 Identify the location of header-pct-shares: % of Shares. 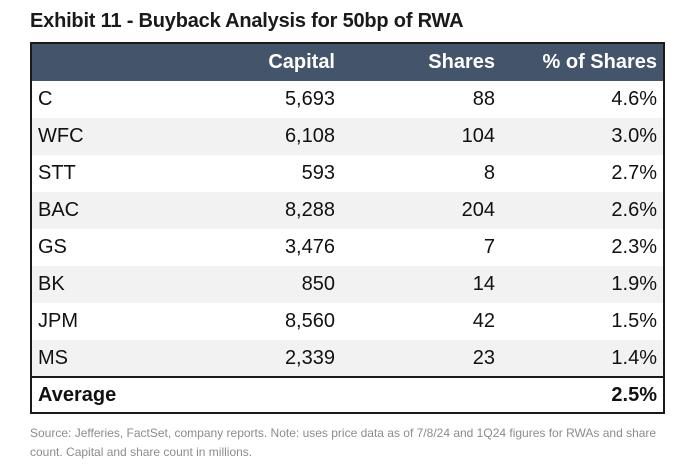
(582, 62).